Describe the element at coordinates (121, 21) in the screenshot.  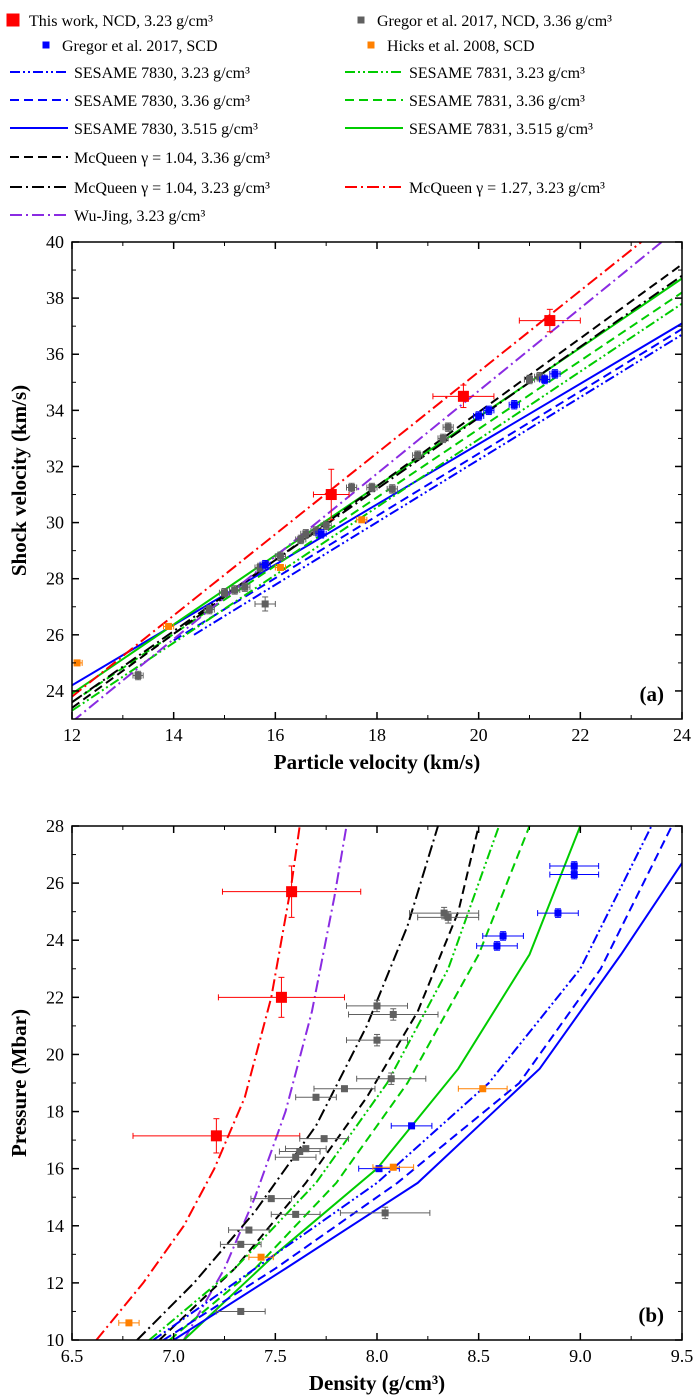
I see `legend-label-0: This work, NCD, 3.23 g/cm³` at that location.